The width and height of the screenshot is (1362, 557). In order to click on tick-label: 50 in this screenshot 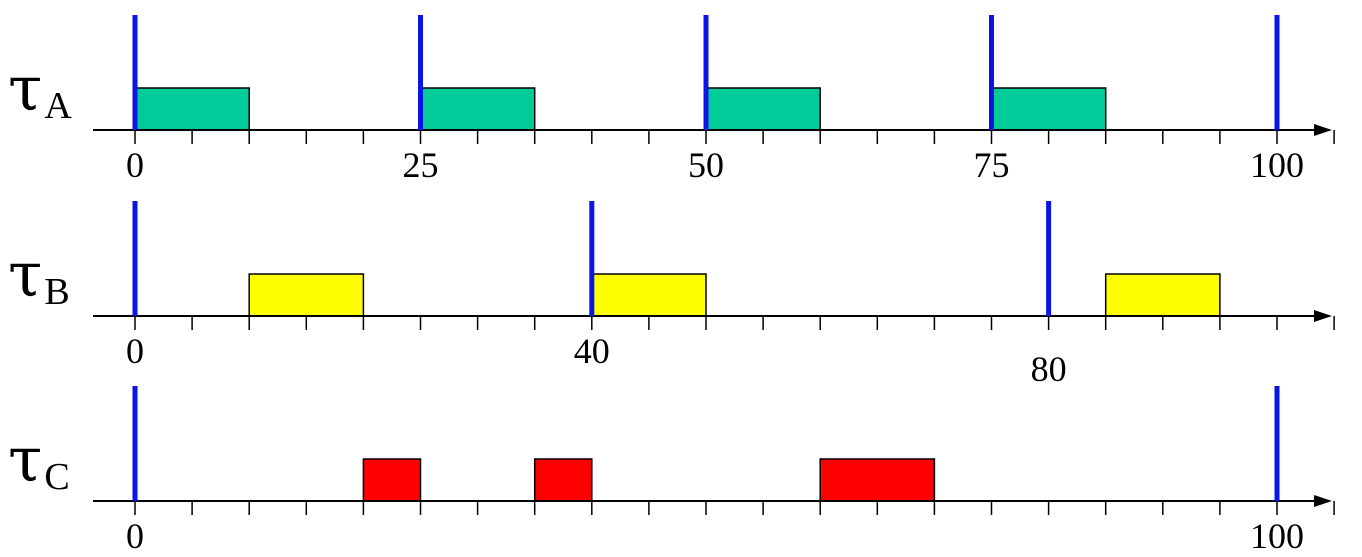, I will do `click(706, 165)`.